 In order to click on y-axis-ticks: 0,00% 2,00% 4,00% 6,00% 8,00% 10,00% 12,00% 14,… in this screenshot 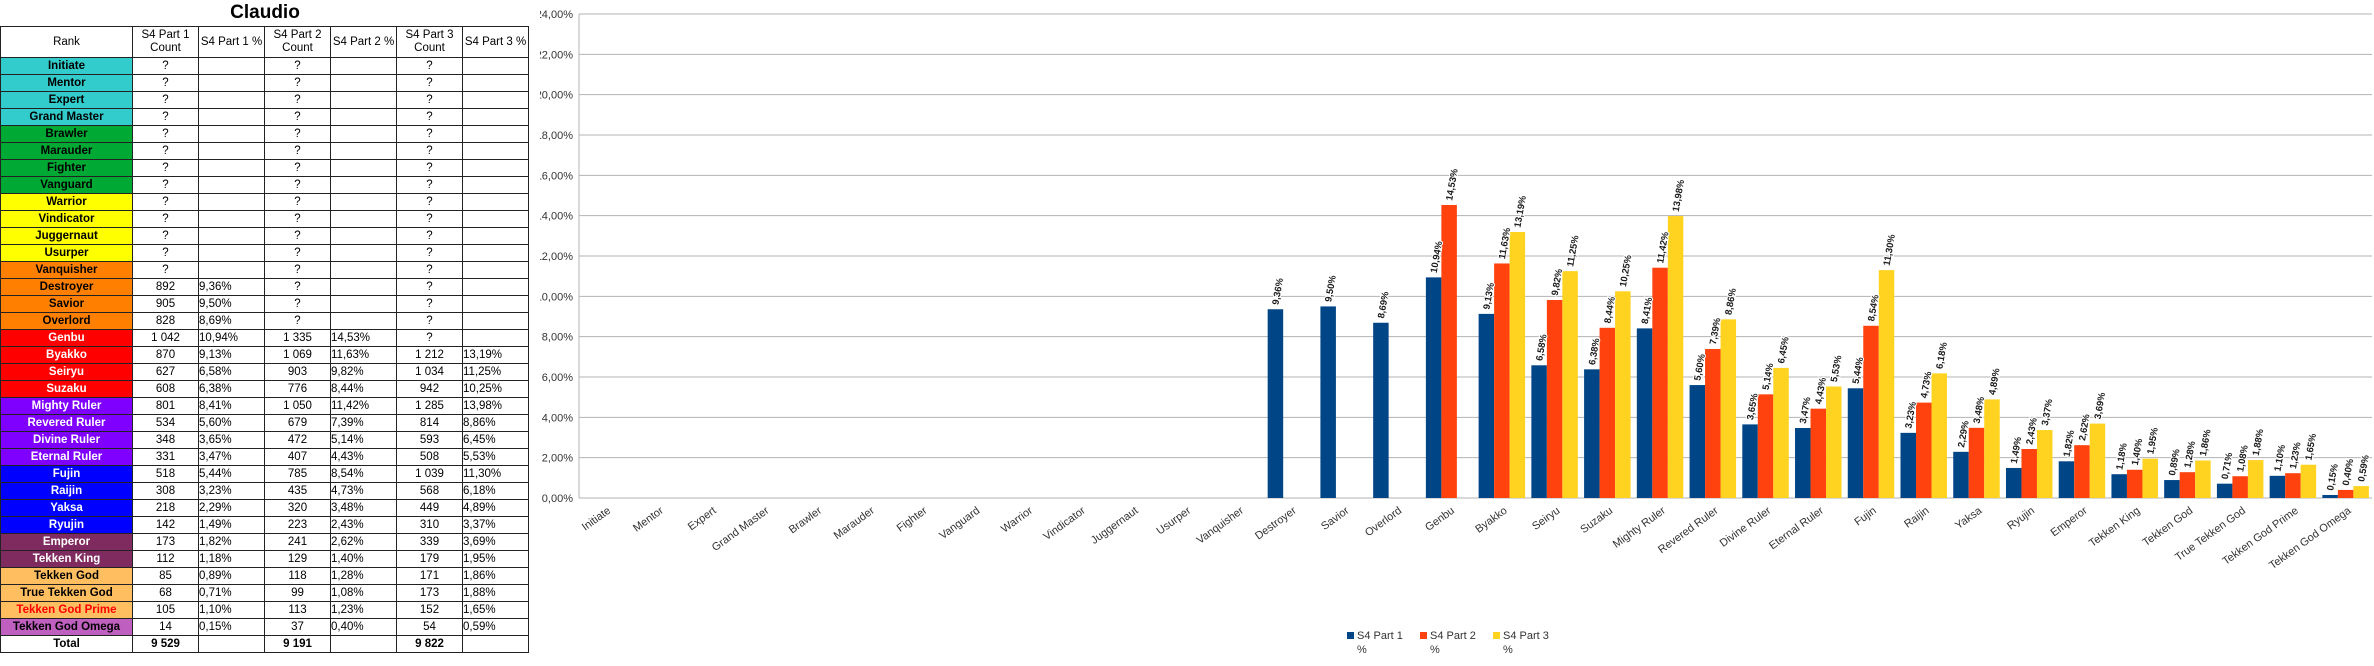, I will do `click(556, 257)`.